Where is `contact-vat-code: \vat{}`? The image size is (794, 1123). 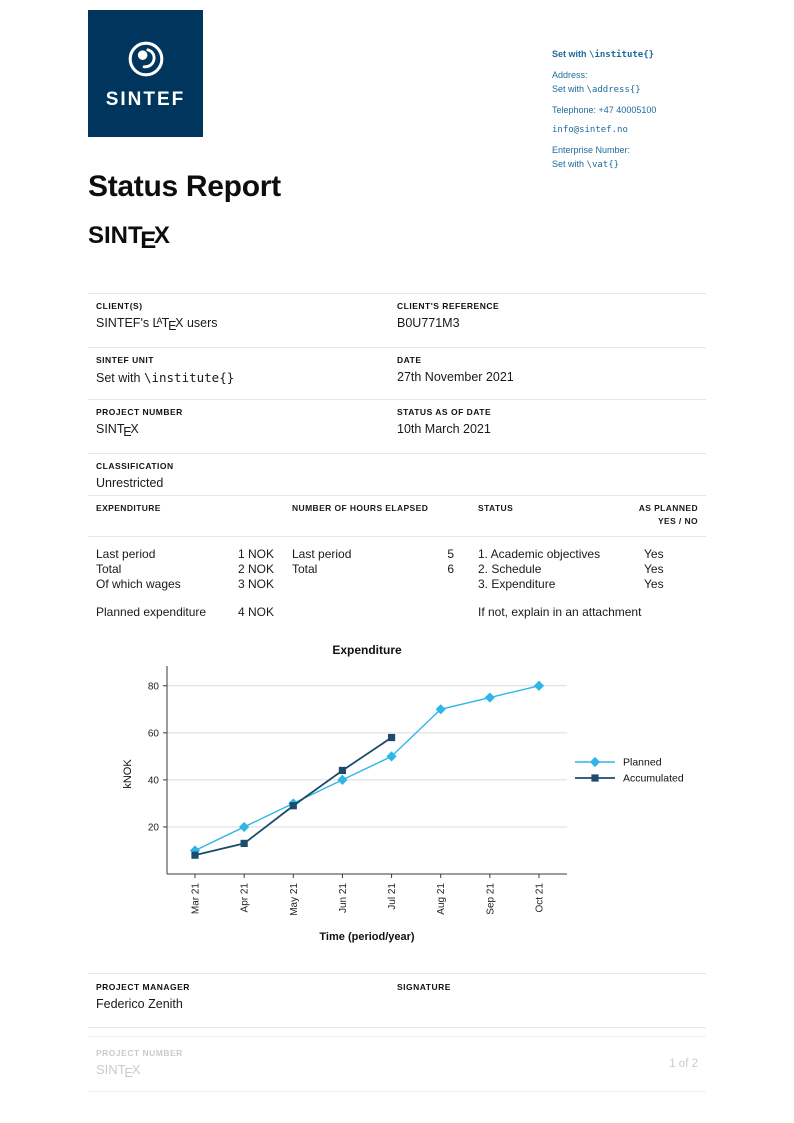
contact-vat-code: \vat{} is located at coordinates (603, 164).